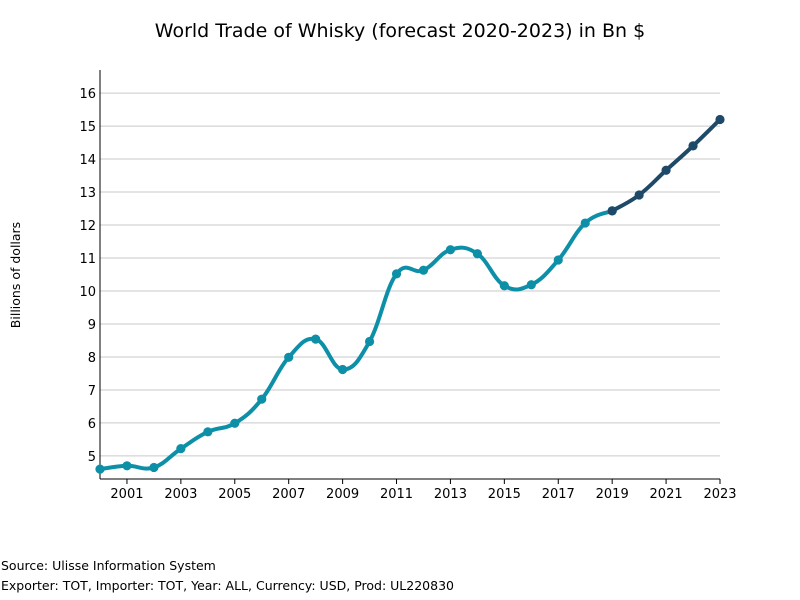 This screenshot has width=800, height=600. I want to click on y-tick-label: 10, so click(87, 292).